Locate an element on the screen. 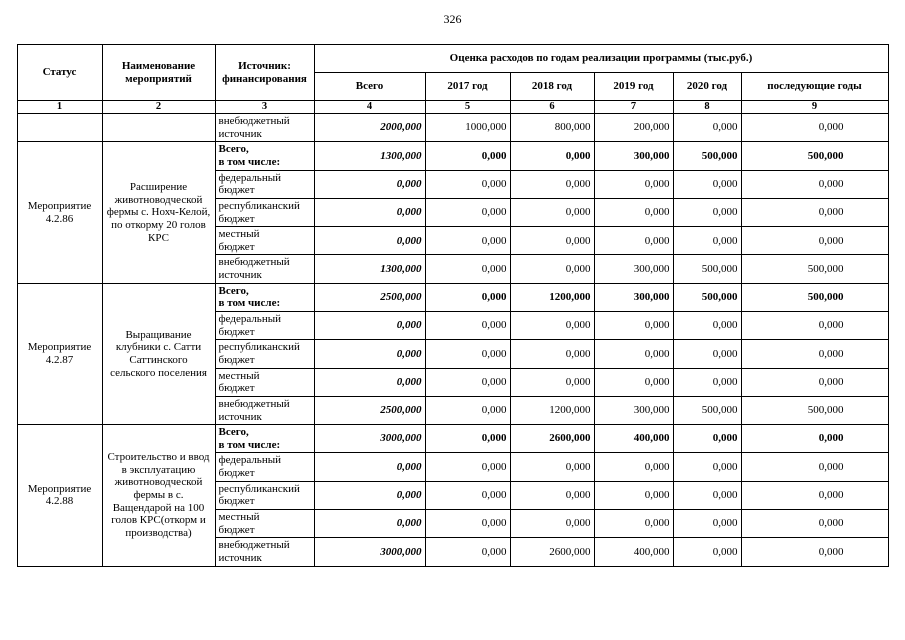 Image resolution: width=905 pixels, height=640 pixels. col-header-source: Источник: финансирования is located at coordinates (264, 72).